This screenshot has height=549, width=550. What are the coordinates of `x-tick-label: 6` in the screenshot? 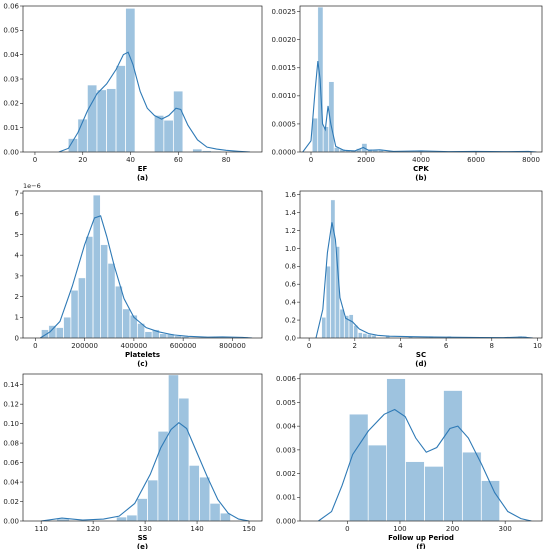 It's located at (446, 346).